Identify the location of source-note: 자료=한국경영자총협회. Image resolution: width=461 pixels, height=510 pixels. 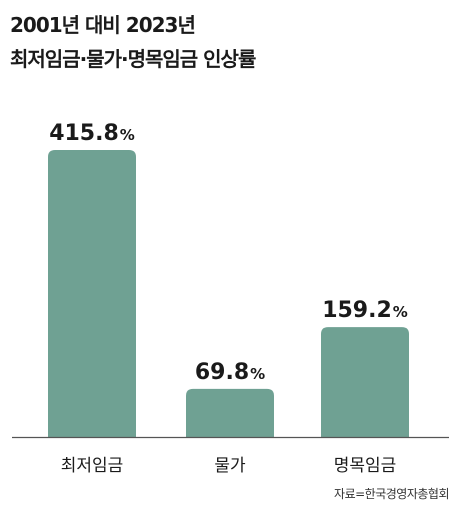
(391, 494).